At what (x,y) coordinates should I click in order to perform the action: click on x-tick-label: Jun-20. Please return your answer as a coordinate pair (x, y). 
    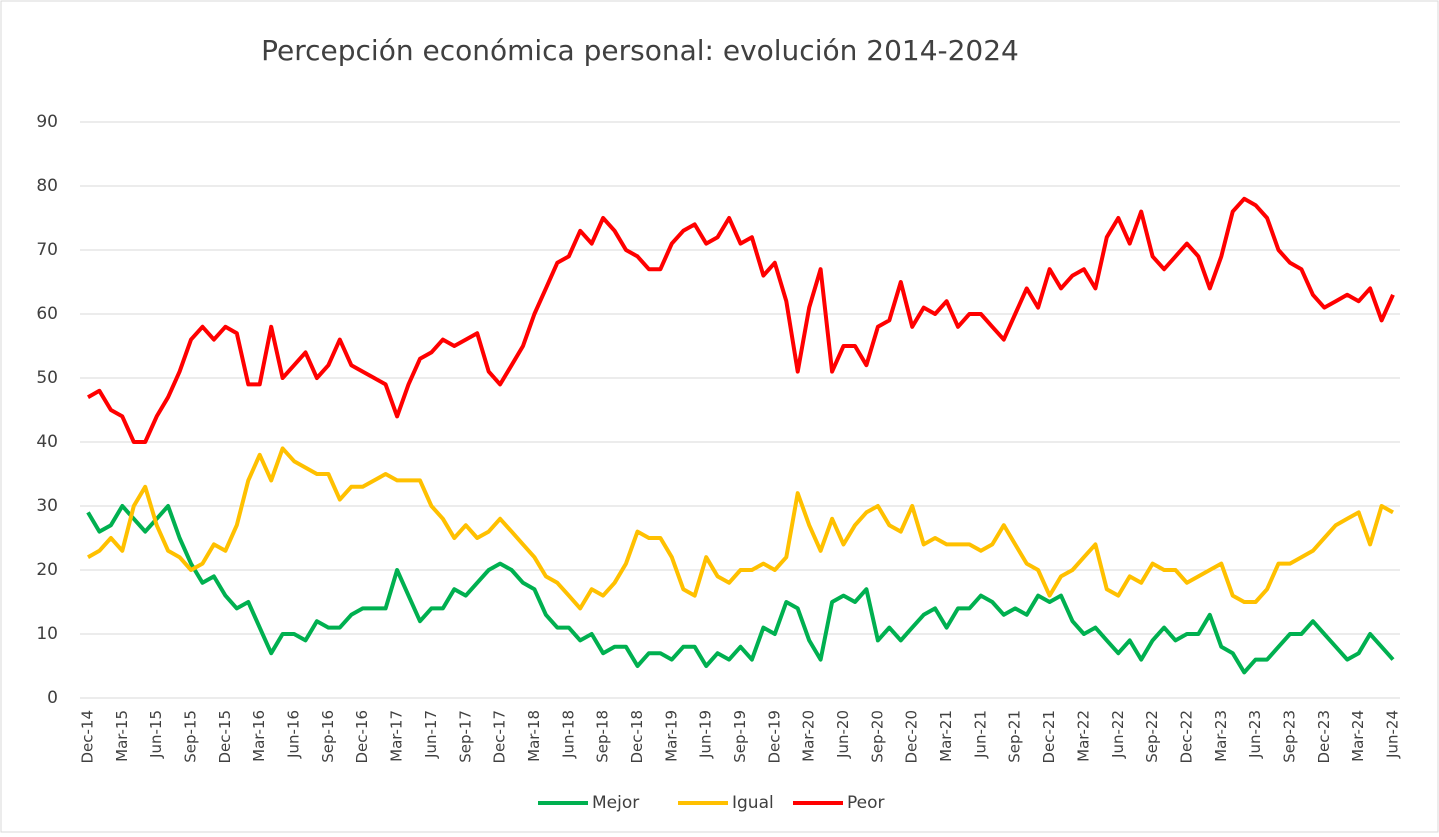
    Looking at the image, I should click on (843, 734).